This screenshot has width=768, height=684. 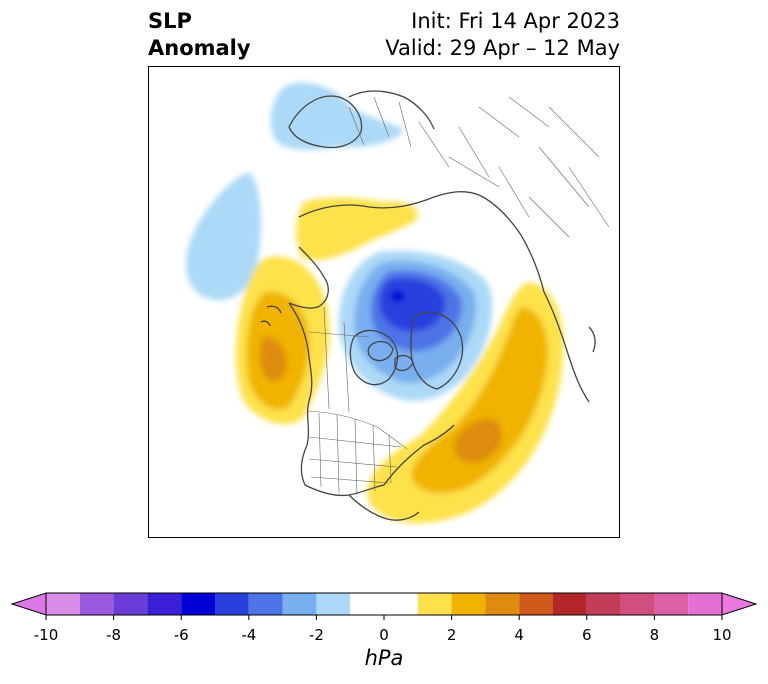 I want to click on colorbar-tick-label: -10, so click(x=46, y=635).